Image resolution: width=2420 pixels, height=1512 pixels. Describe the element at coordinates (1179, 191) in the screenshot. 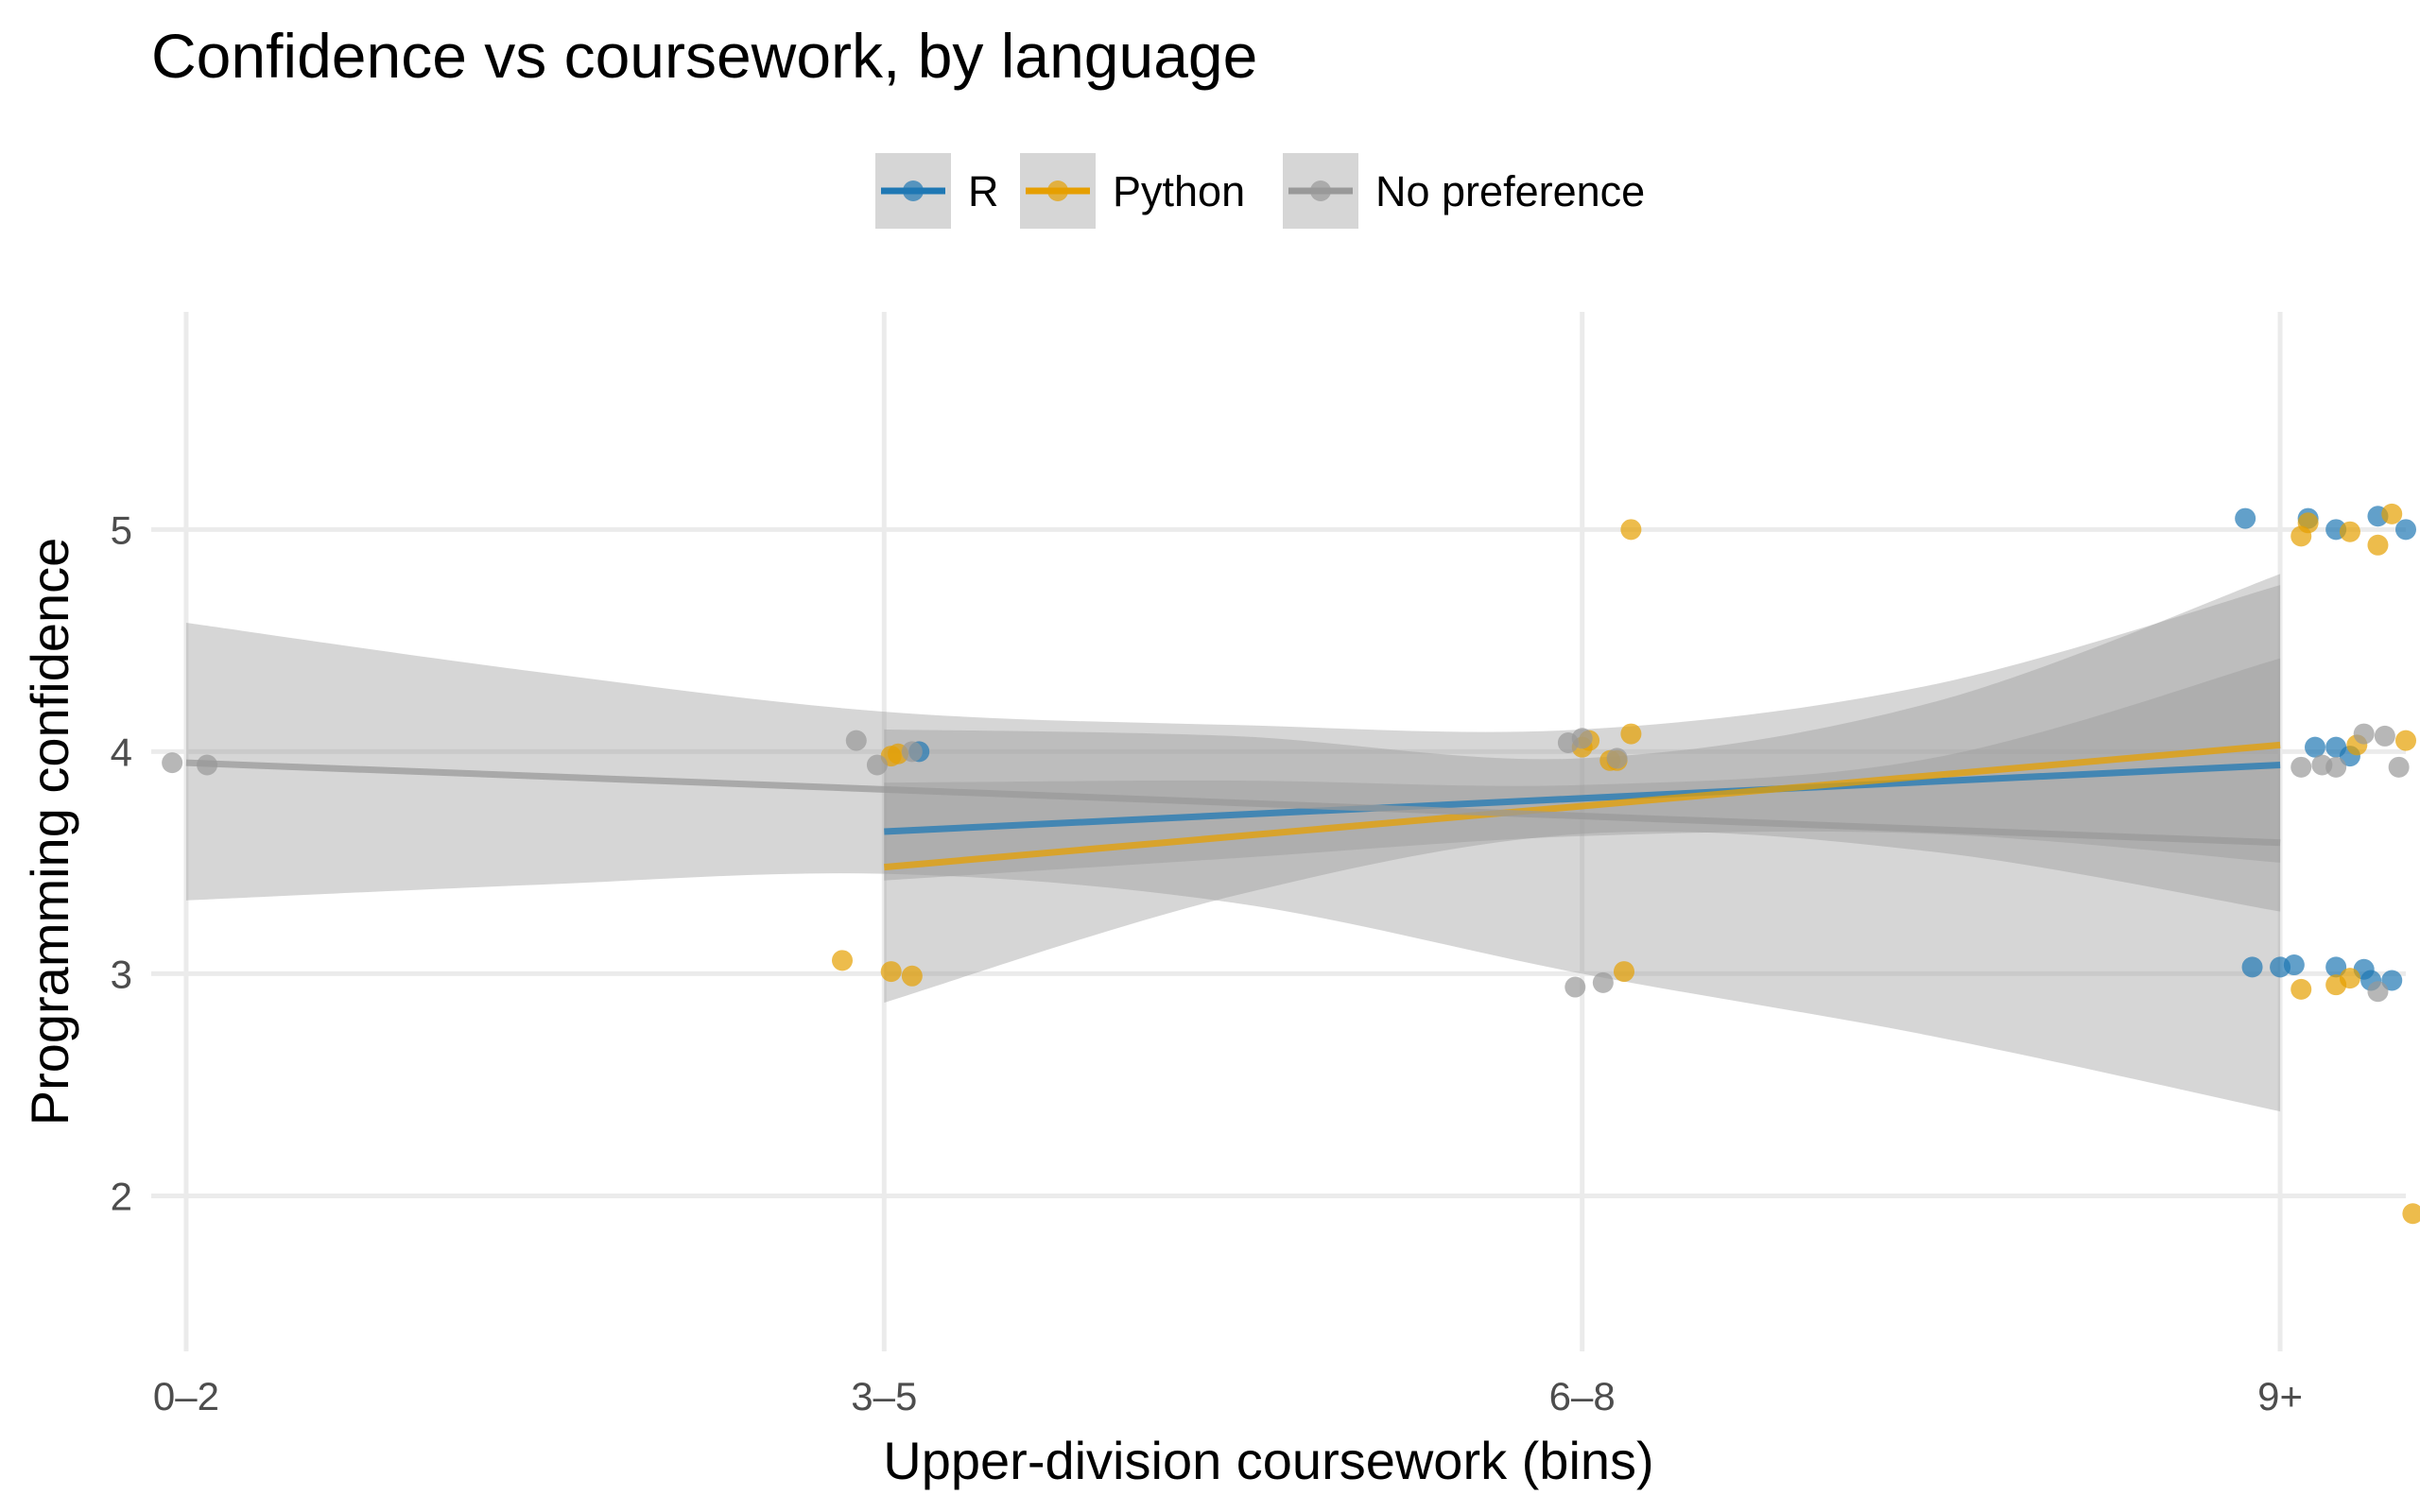

I see `legend-label: Python` at that location.